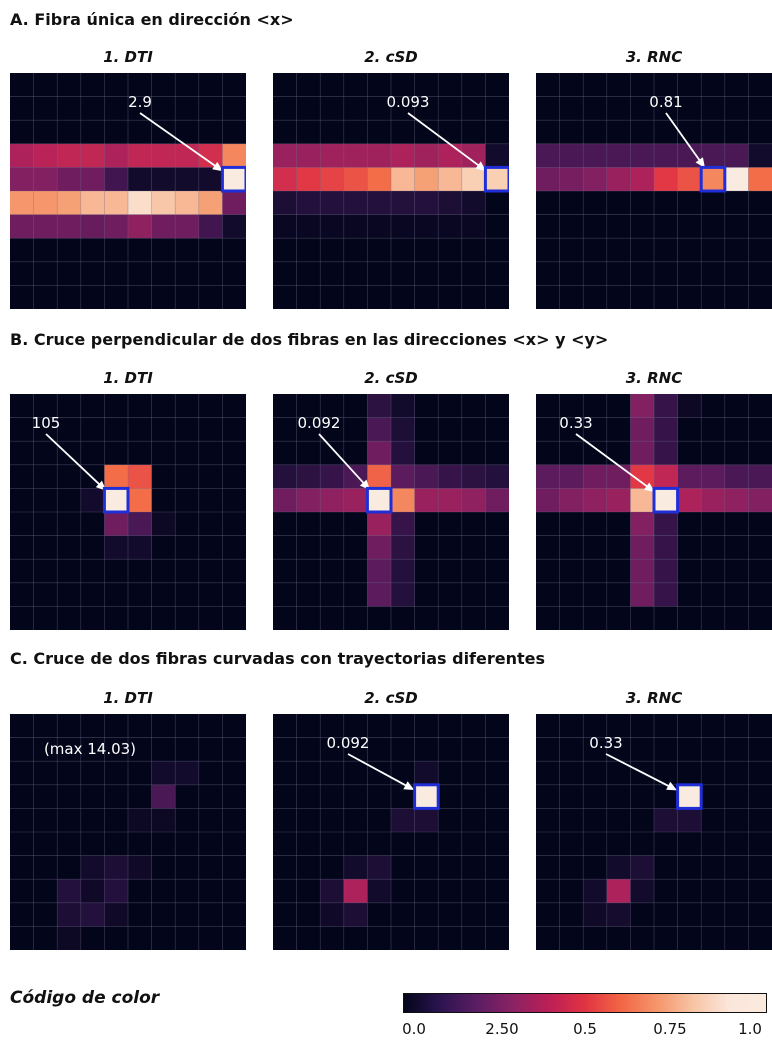  What do you see at coordinates (379, 500) in the screenshot?
I see `highlighted-voxel` at bounding box center [379, 500].